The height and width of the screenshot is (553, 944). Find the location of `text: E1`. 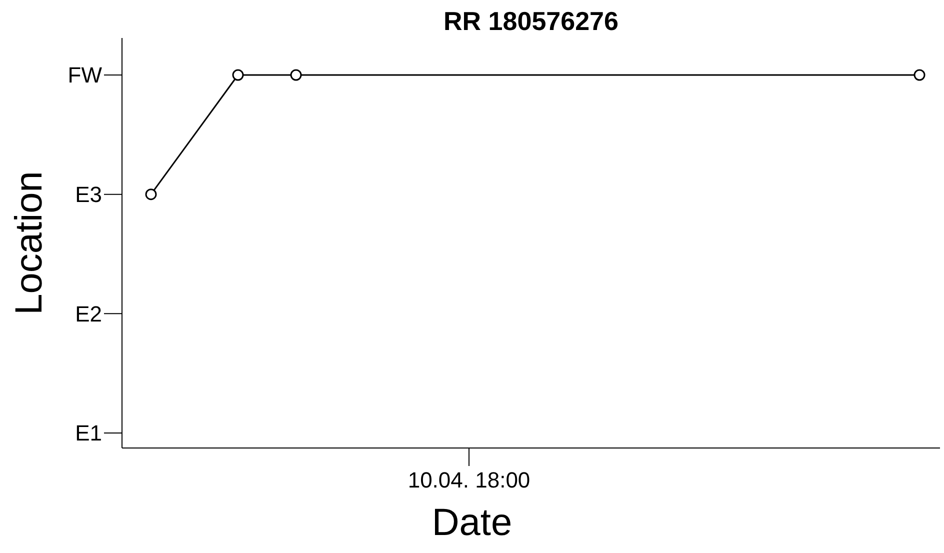

text: E1 is located at coordinates (88, 433).